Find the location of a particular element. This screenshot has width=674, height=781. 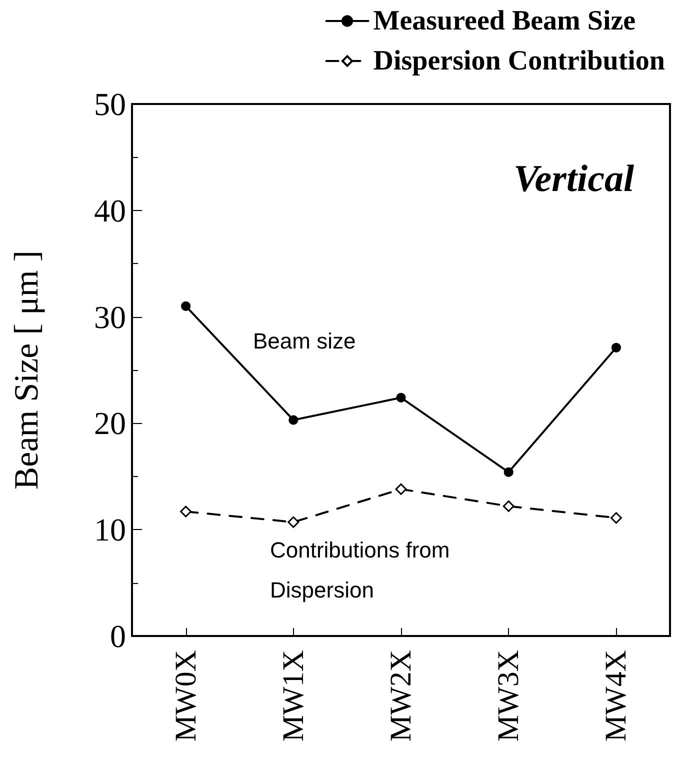

x-tick-label: MW0X is located at coordinates (185, 696).